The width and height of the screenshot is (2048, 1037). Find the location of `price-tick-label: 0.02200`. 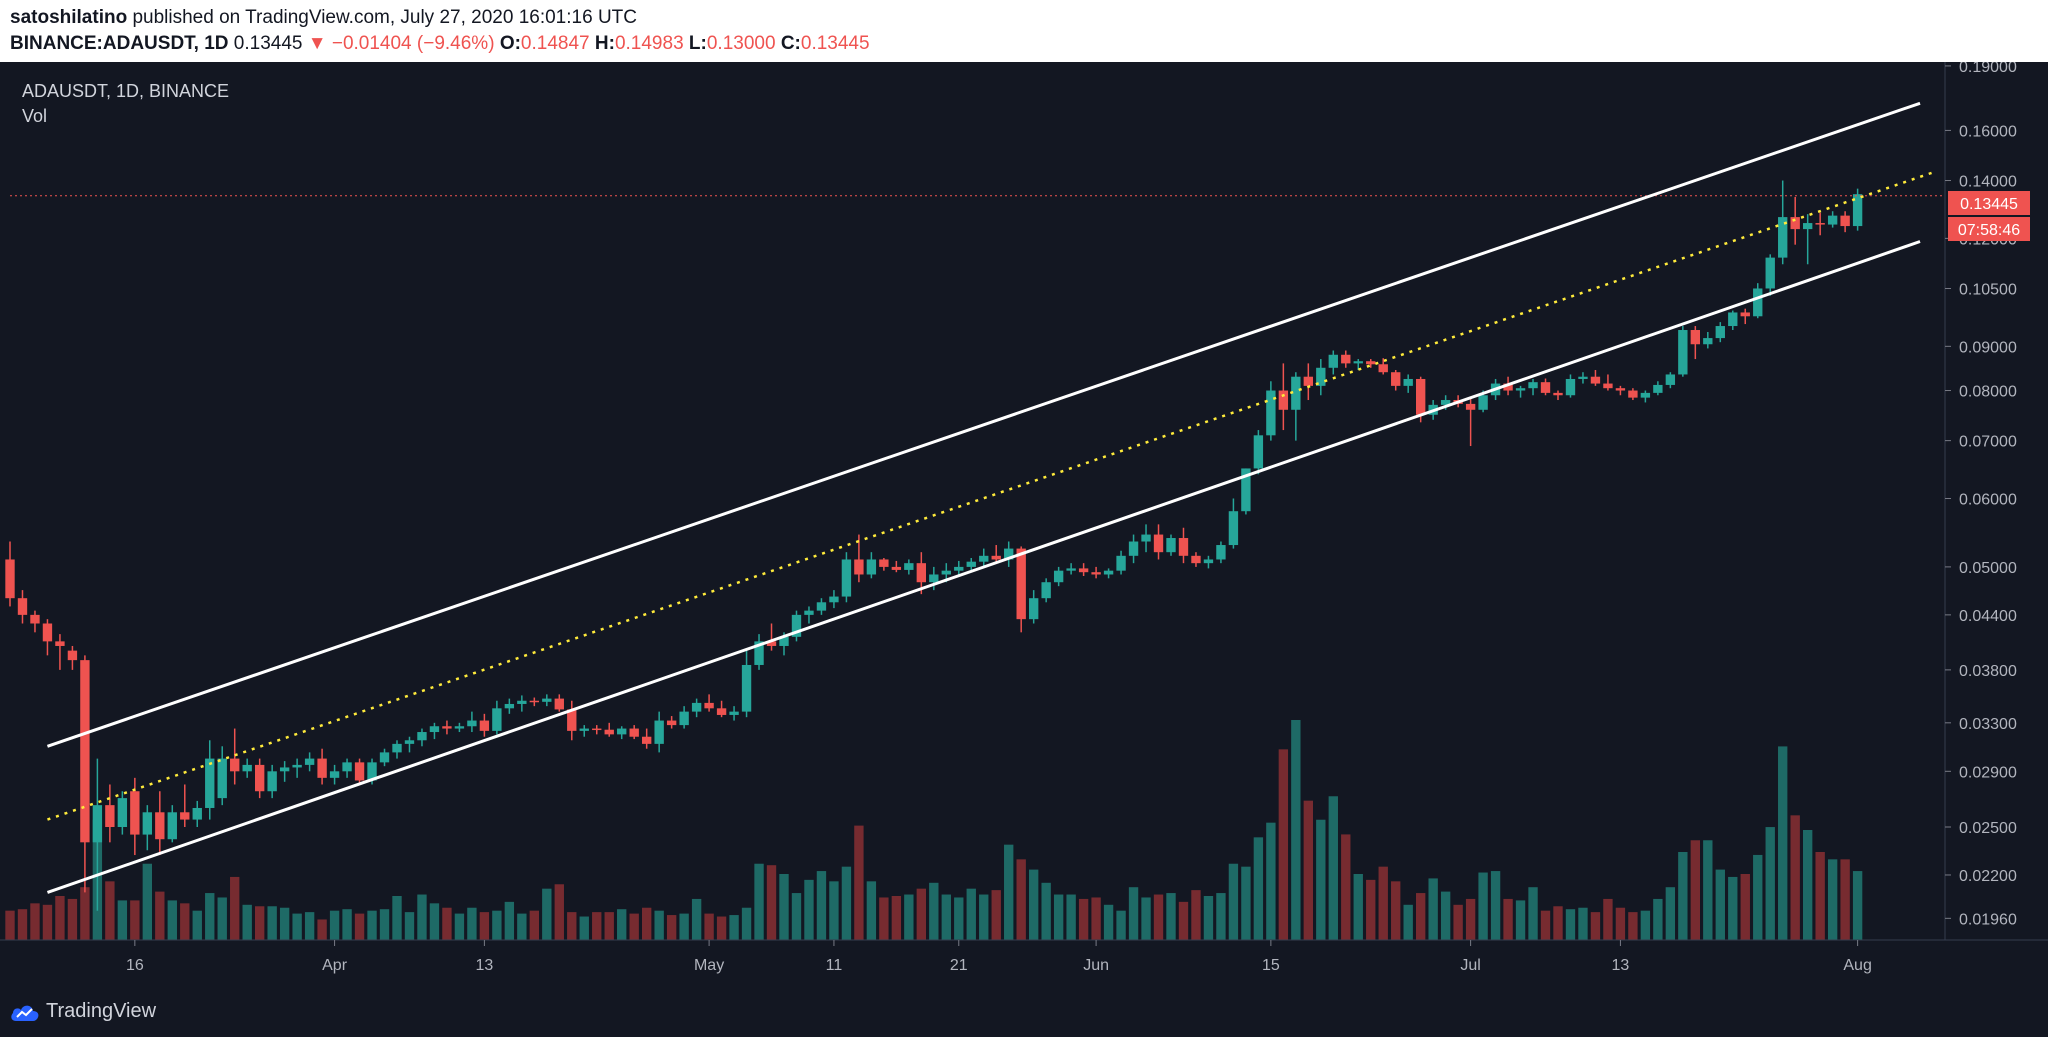

price-tick-label: 0.02200 is located at coordinates (1988, 876).